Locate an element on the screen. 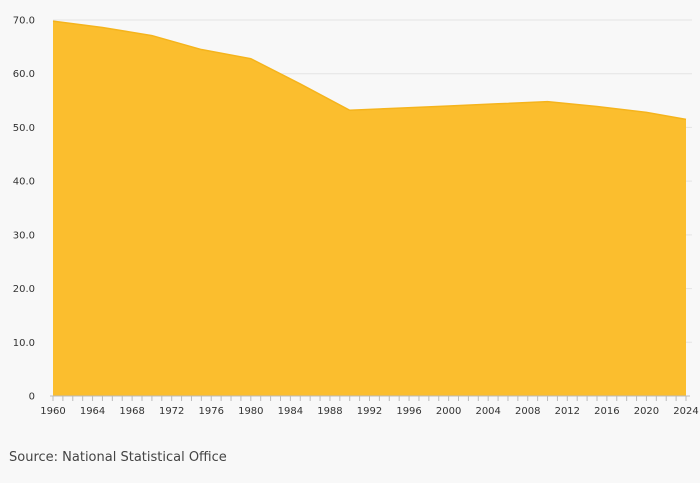  x-tick-label: 1996 is located at coordinates (408, 411).